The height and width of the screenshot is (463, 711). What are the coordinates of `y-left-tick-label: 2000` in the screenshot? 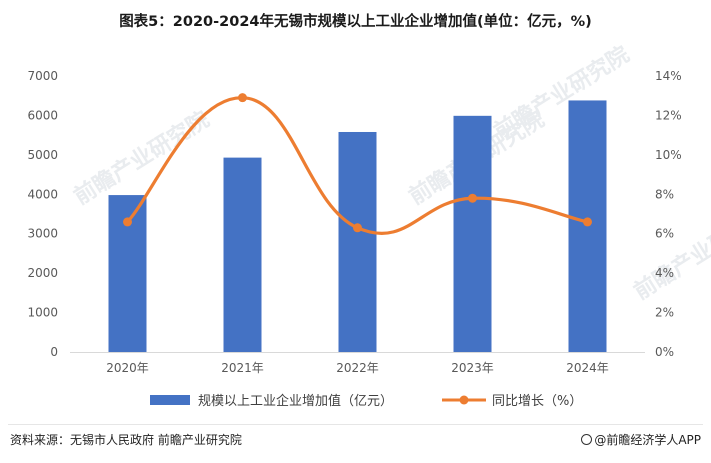 It's located at (42, 273).